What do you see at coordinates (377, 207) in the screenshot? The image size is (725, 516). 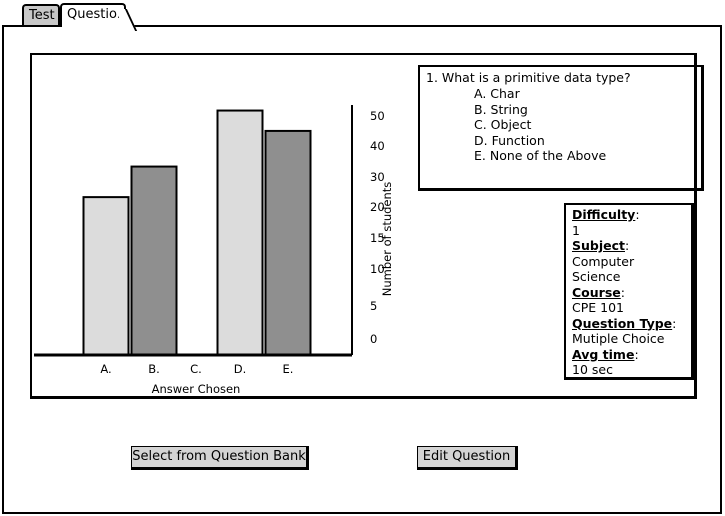 I see `y-tick-label: 20` at bounding box center [377, 207].